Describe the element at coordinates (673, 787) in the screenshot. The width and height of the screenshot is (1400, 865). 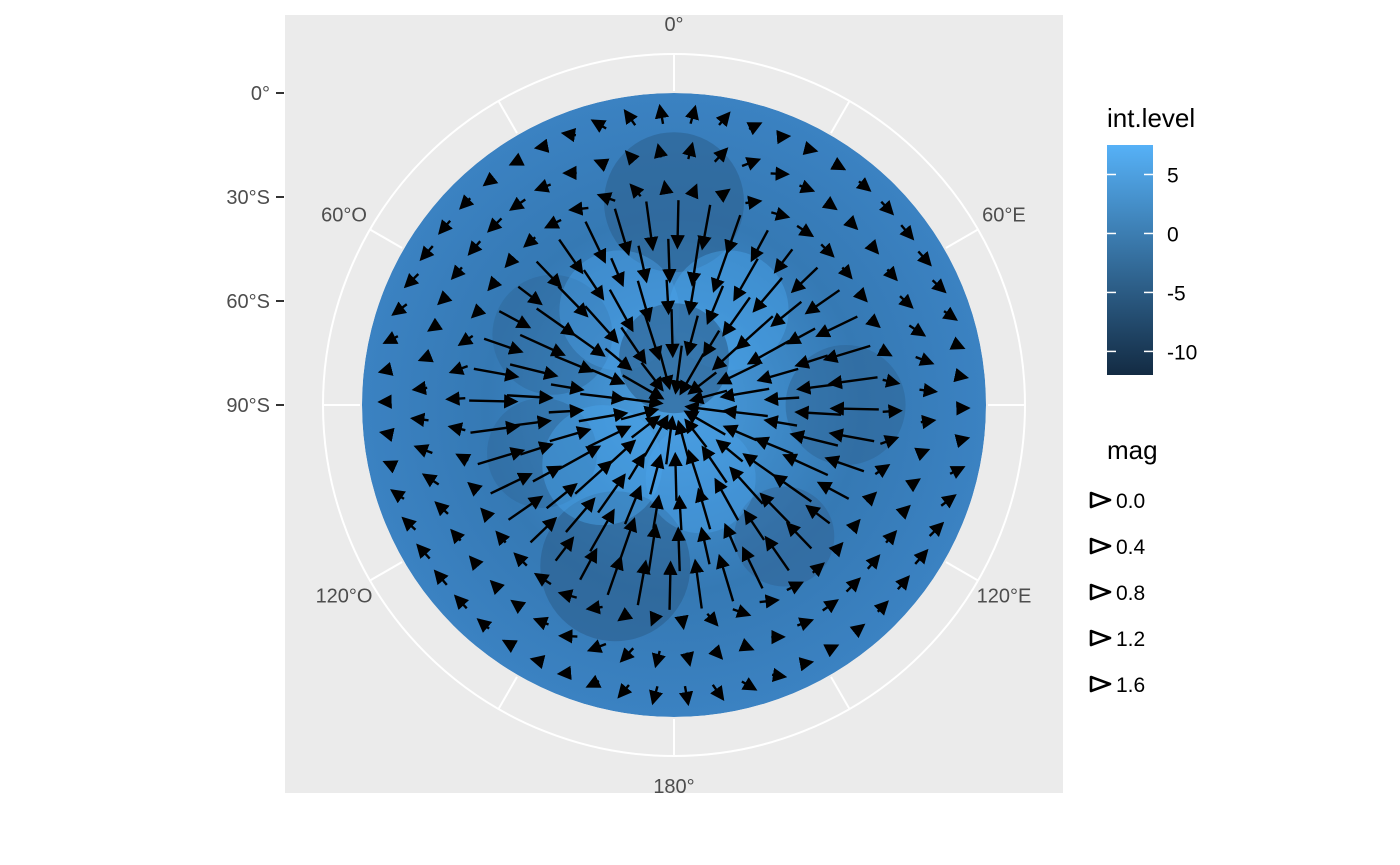
I see `longitude-label: 180°` at that location.